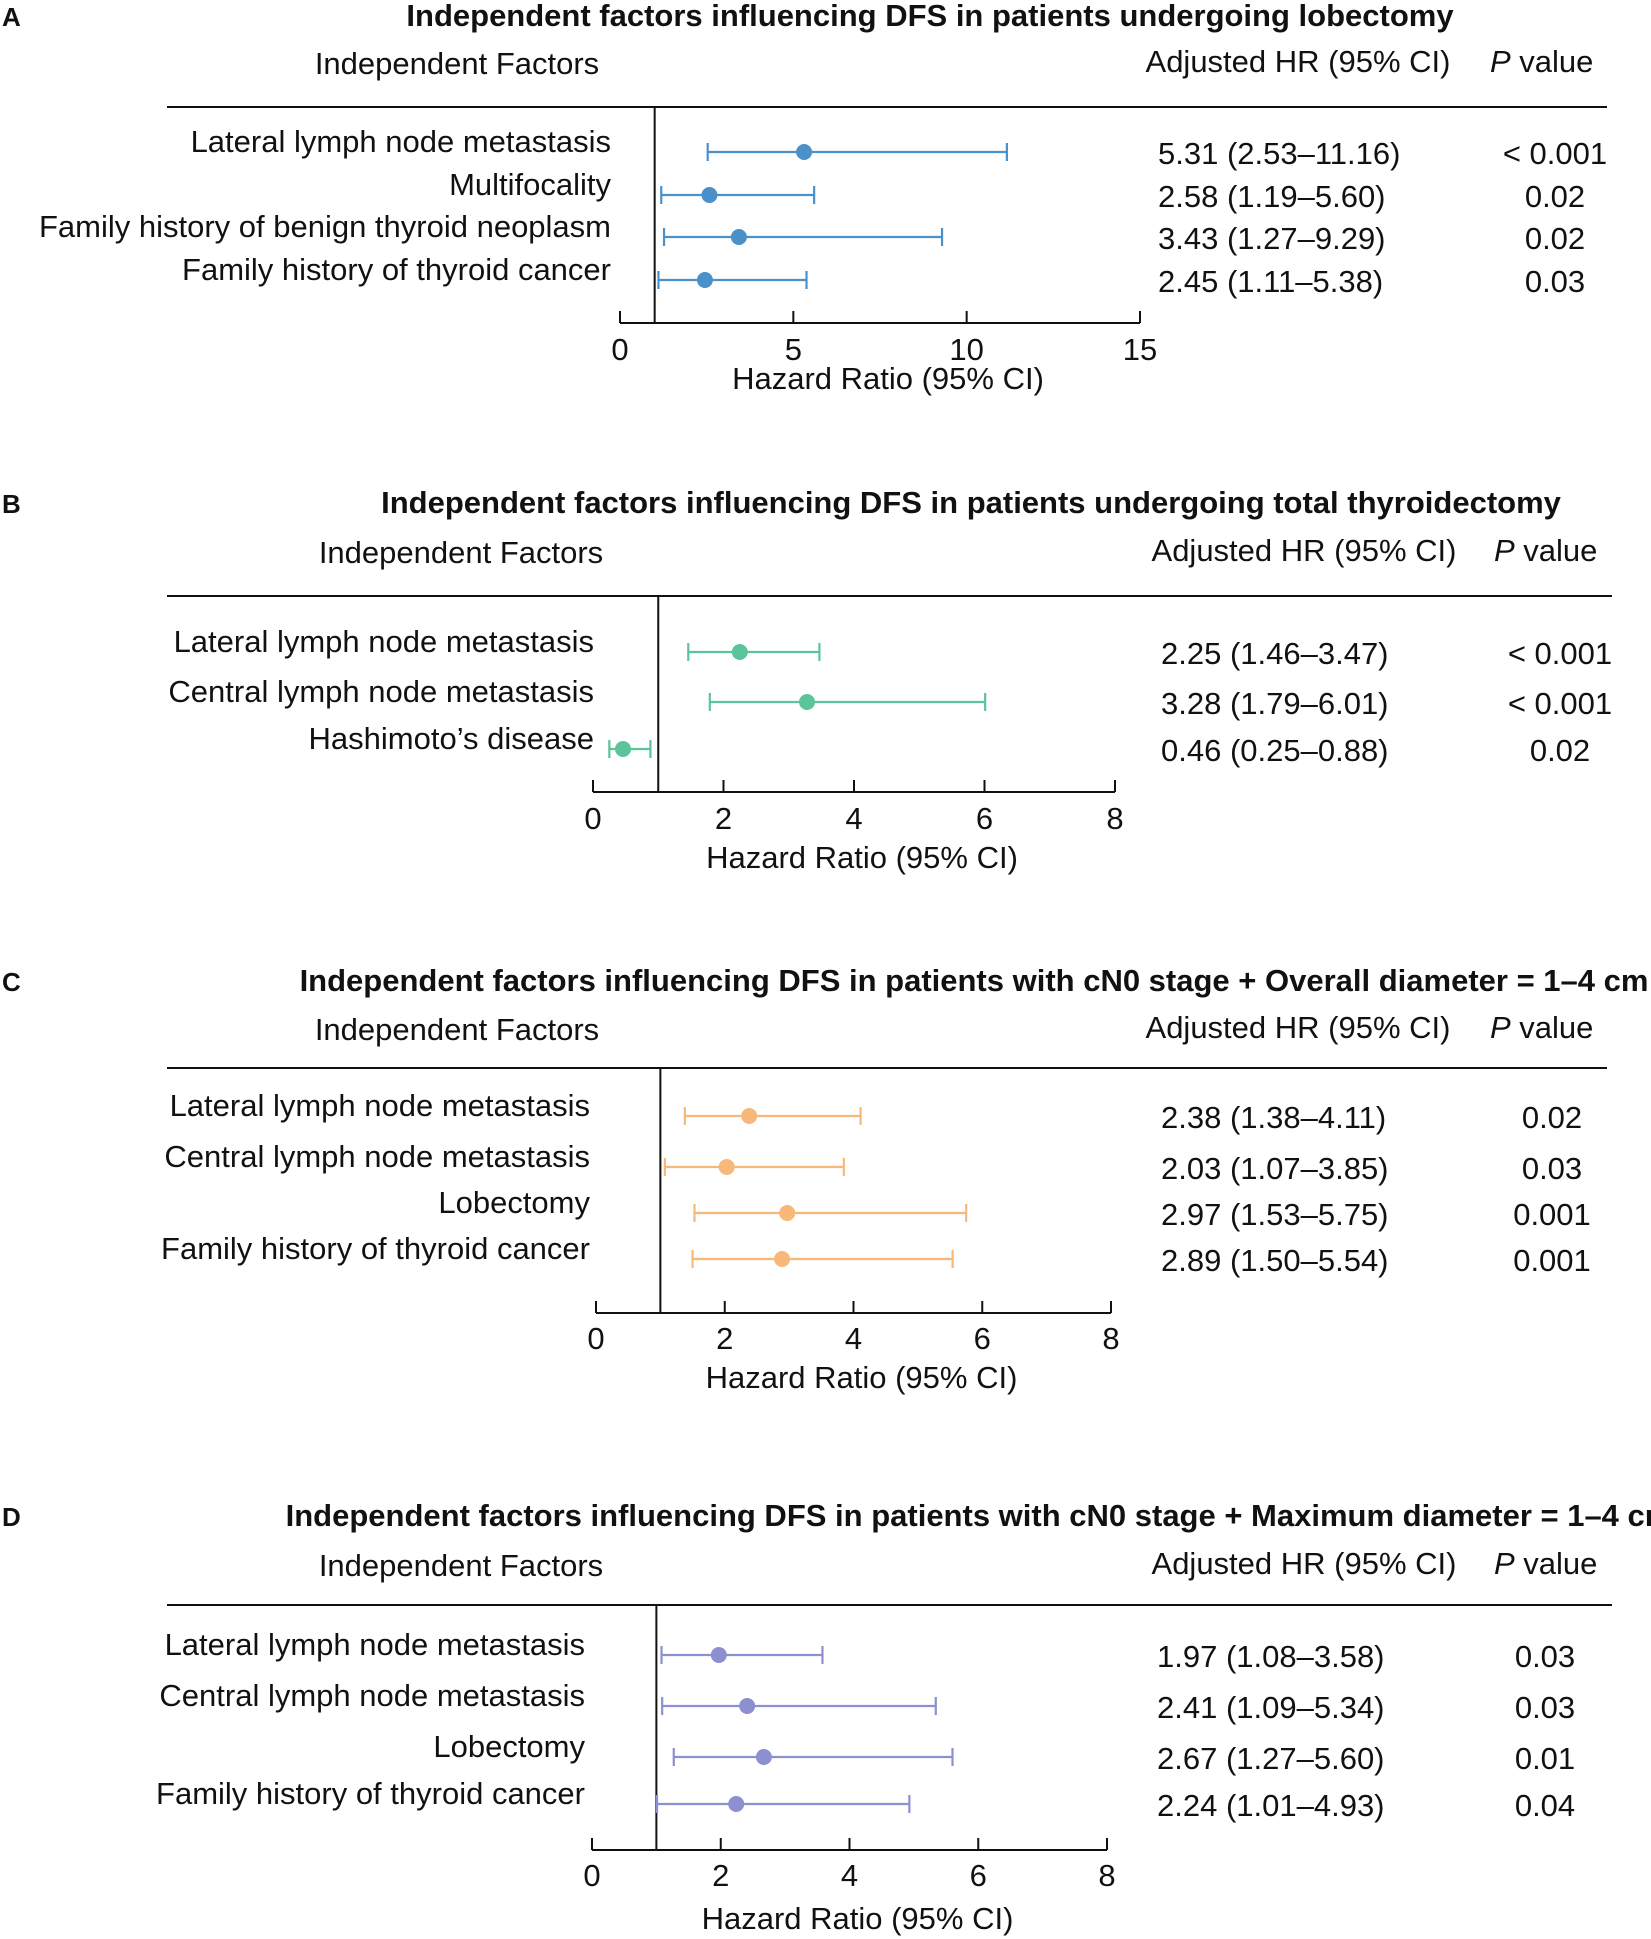  What do you see at coordinates (11, 504) in the screenshot?
I see `panel-letter: B` at bounding box center [11, 504].